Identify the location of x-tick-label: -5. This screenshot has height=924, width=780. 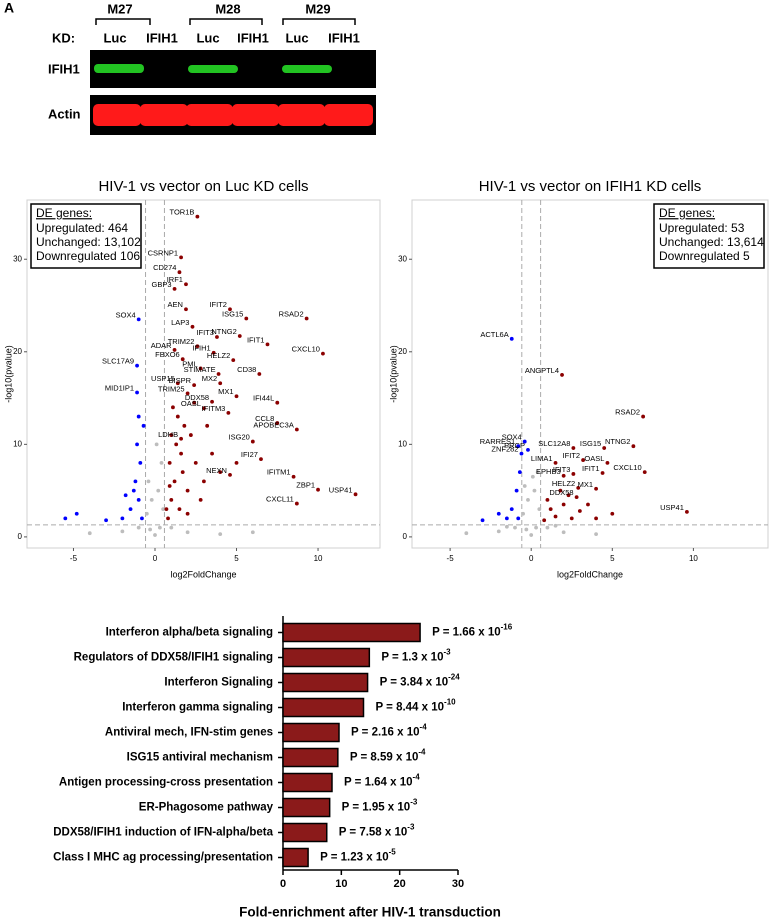
(451, 558).